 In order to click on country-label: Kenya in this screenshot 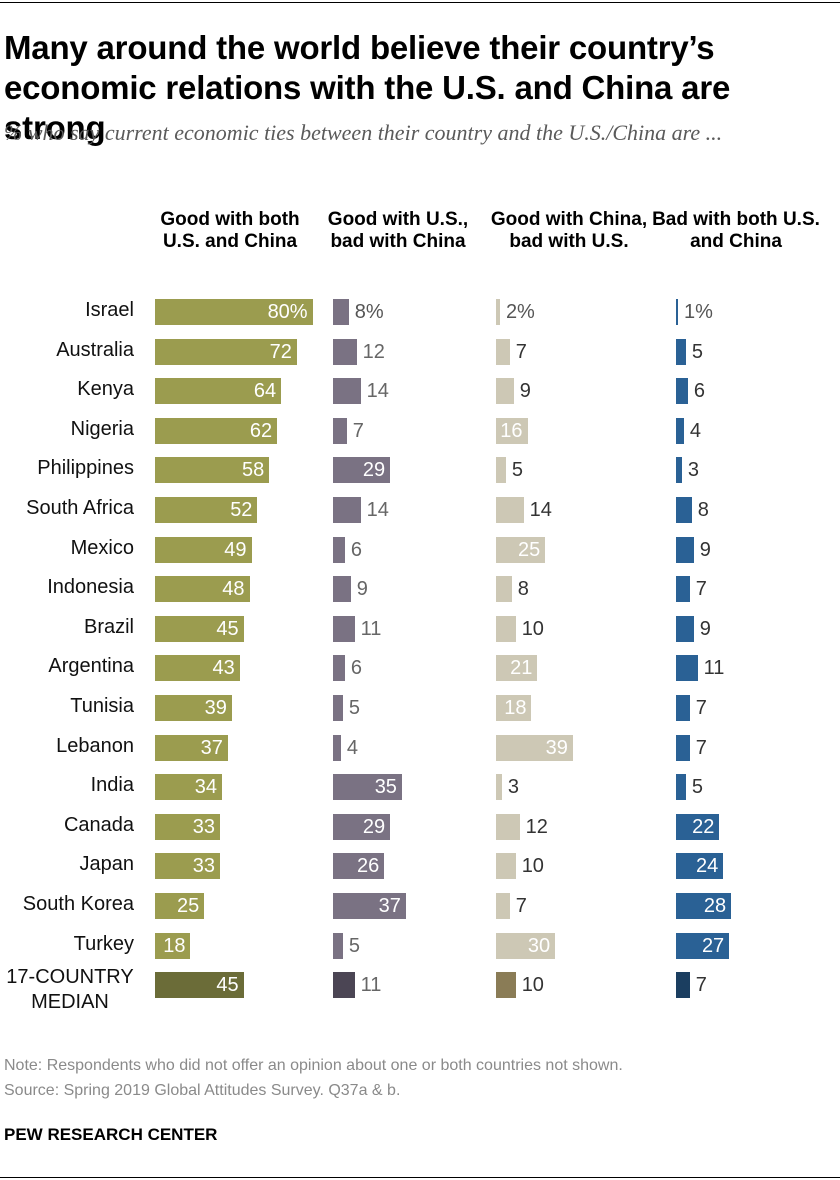, I will do `click(105, 389)`.